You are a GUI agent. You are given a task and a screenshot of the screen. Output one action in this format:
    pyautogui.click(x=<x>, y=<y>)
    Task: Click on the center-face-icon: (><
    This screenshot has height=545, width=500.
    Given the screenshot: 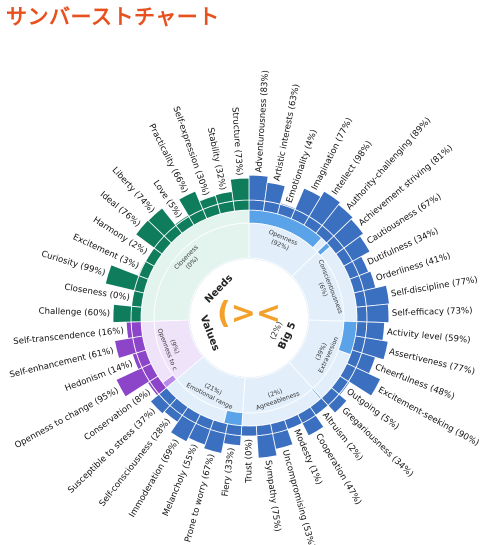 What is the action you would take?
    pyautogui.click(x=249, y=313)
    